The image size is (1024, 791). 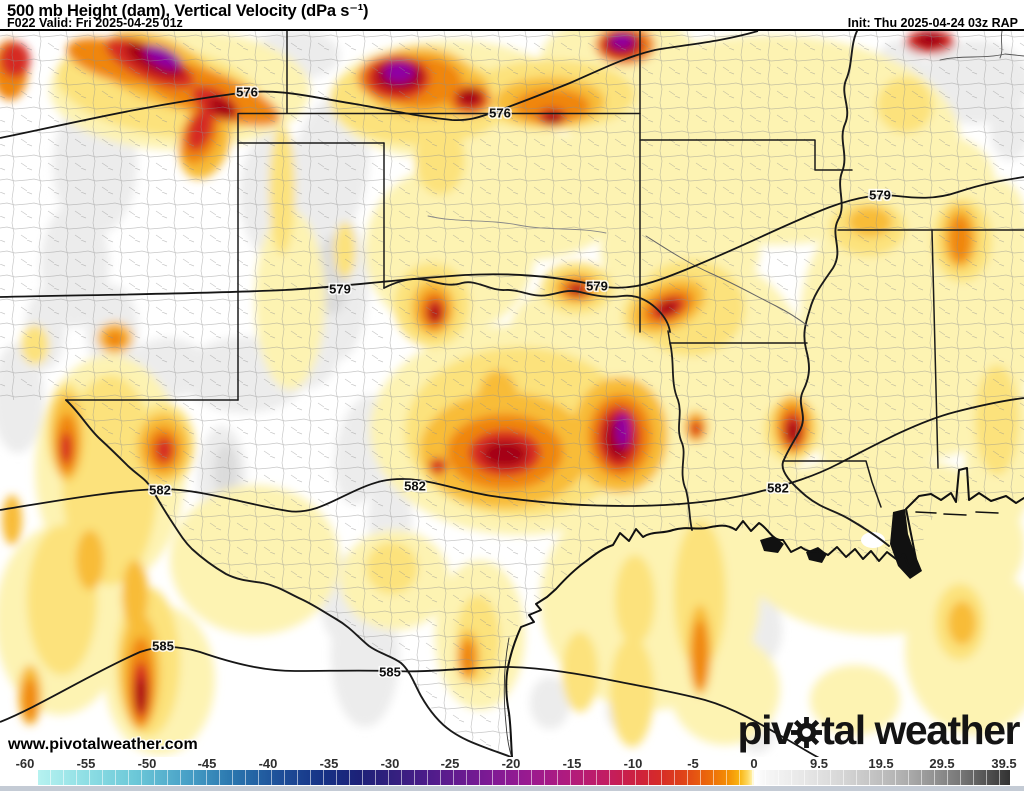 I want to click on bottom-strip, so click(x=512, y=788).